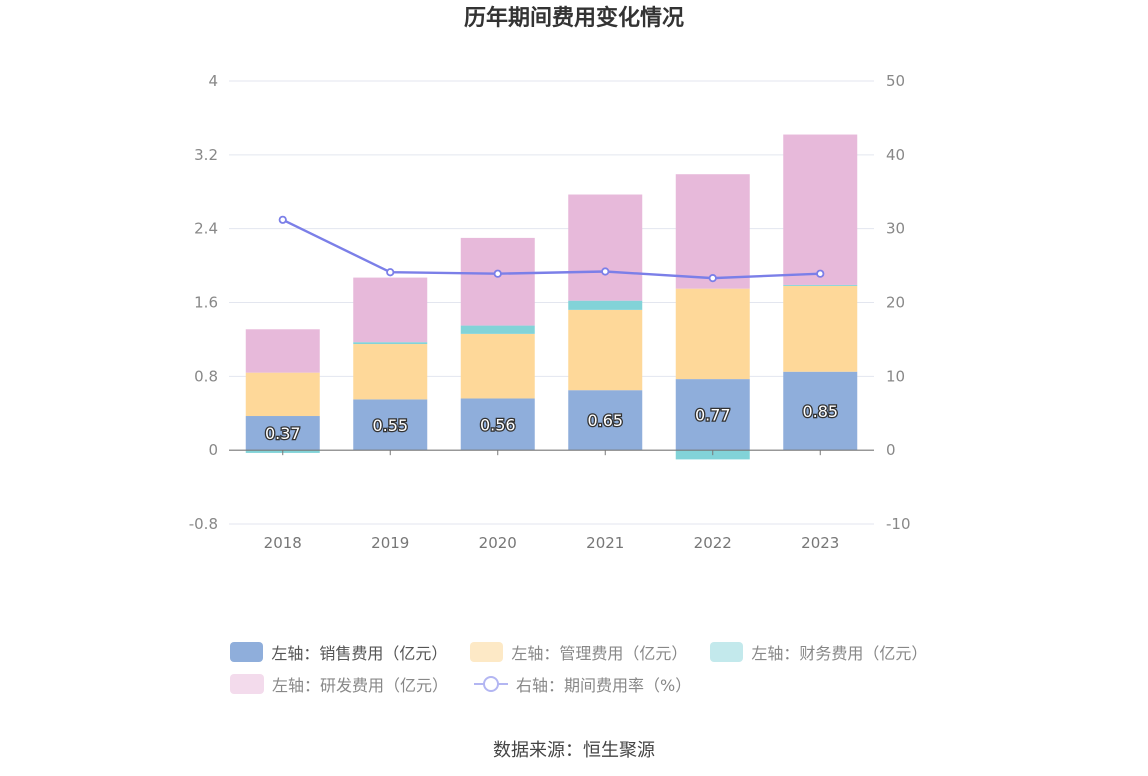  What do you see at coordinates (390, 343) in the screenshot?
I see `bar-segment-finance-2019` at bounding box center [390, 343].